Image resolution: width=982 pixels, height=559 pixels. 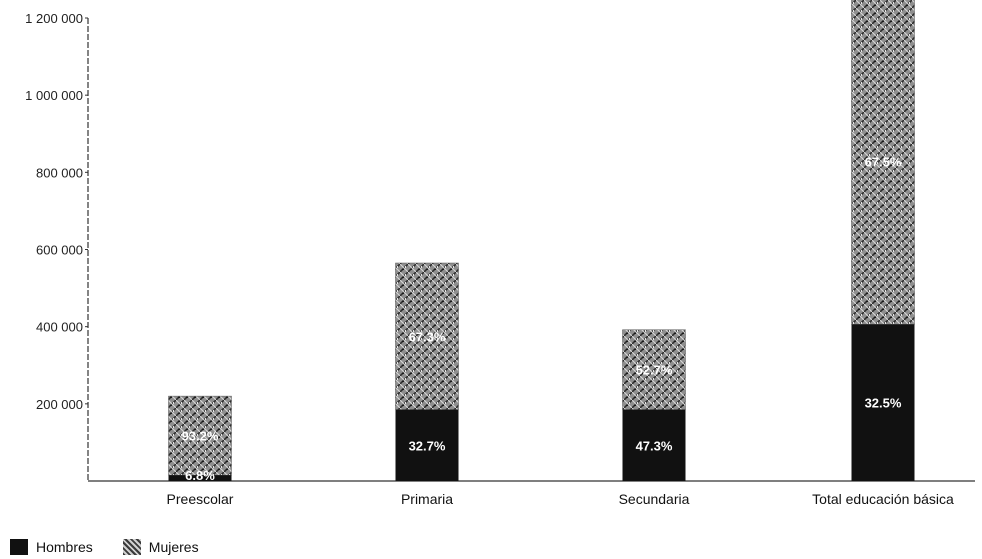 I want to click on legend-item-hombres: Hombres, so click(x=51, y=547).